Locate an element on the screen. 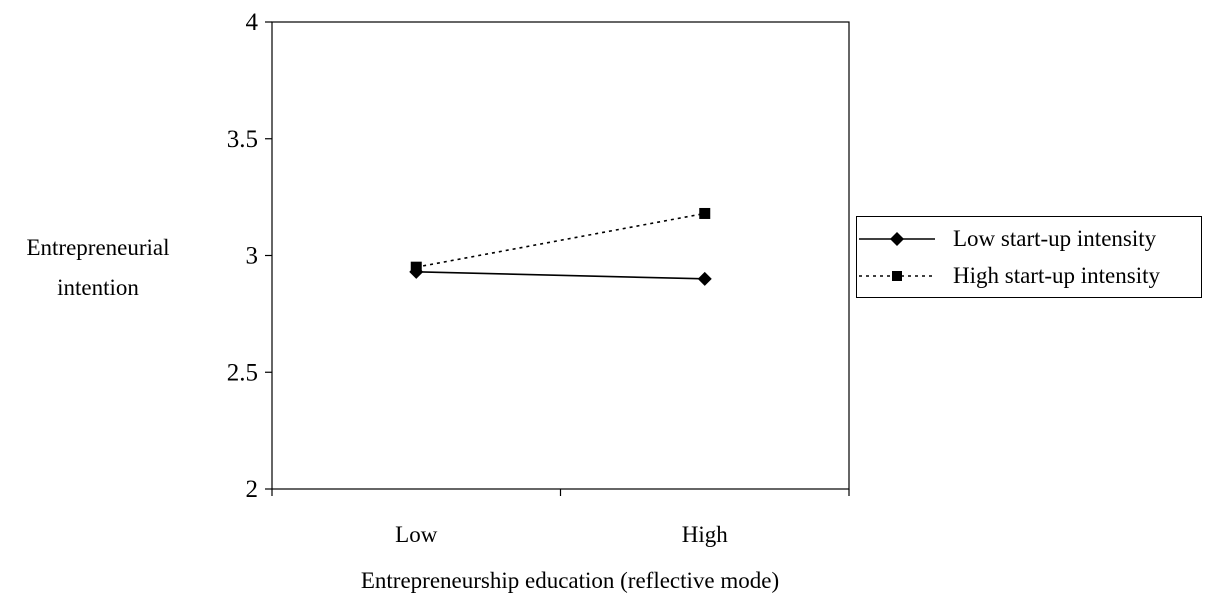 The image size is (1208, 606). legend-swatch-dotted-square is located at coordinates (897, 276).